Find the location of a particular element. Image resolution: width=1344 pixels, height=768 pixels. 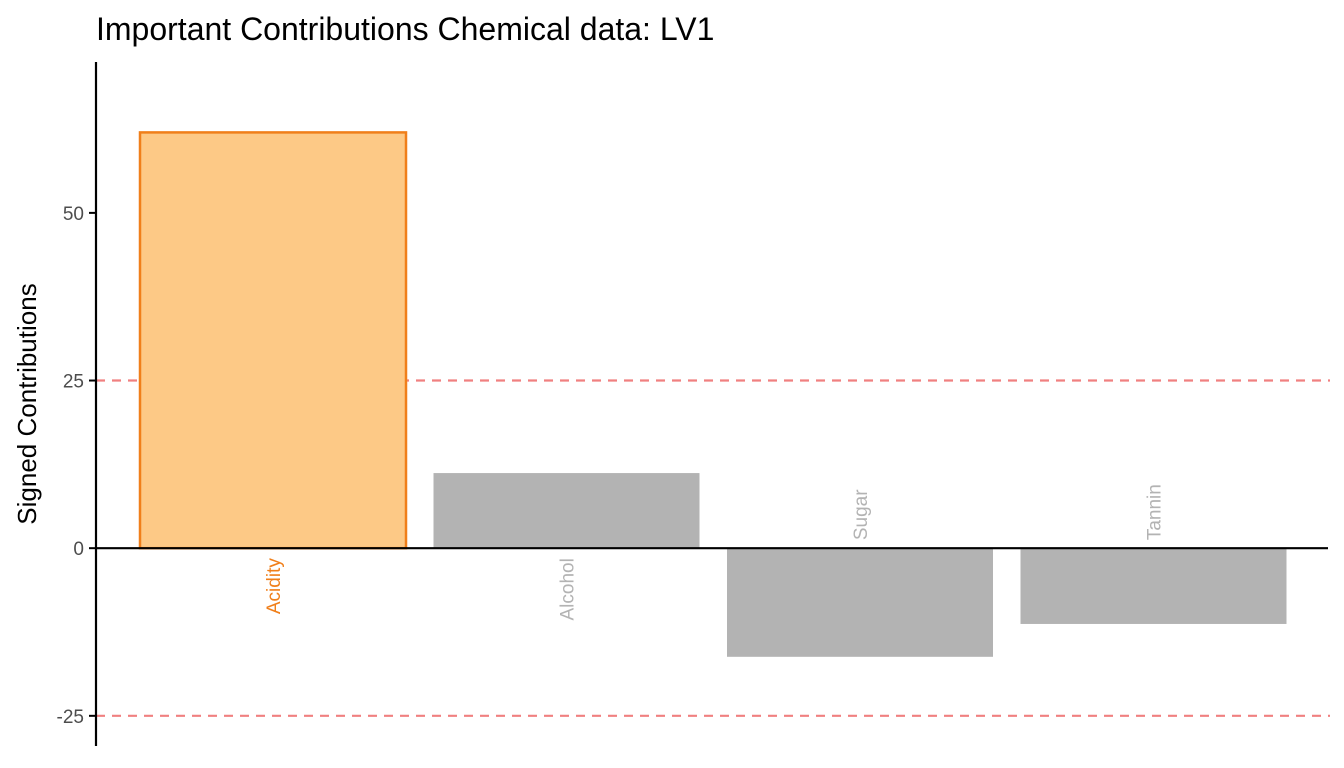

y-tick-label: 0 is located at coordinates (78, 549).